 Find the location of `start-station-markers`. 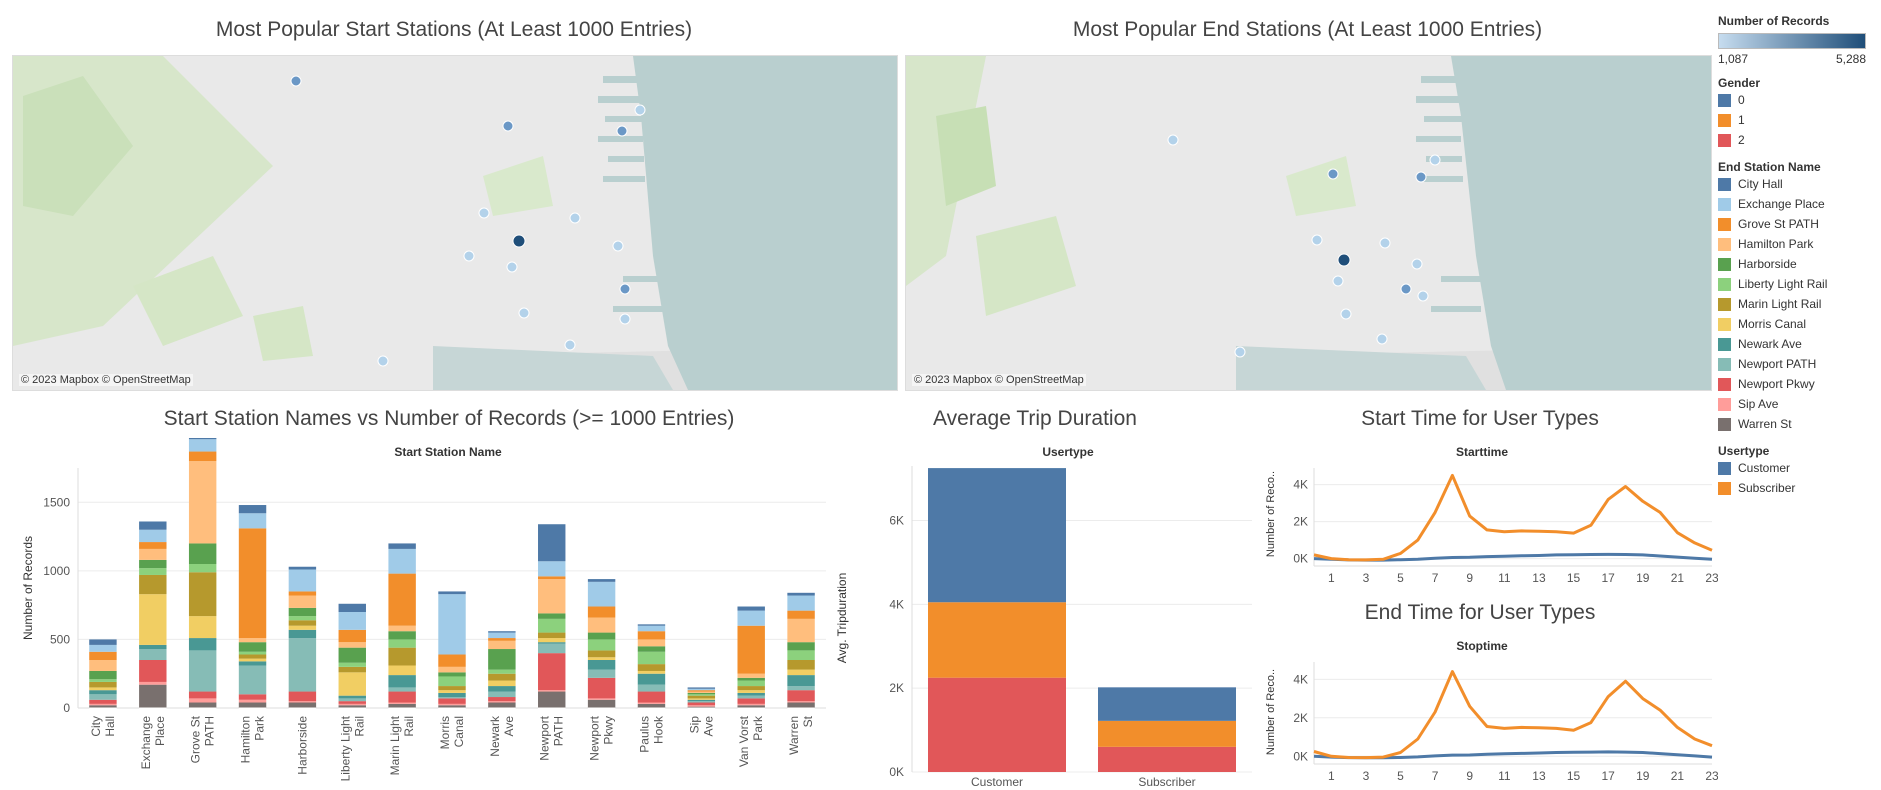

start-station-markers is located at coordinates (468, 221).